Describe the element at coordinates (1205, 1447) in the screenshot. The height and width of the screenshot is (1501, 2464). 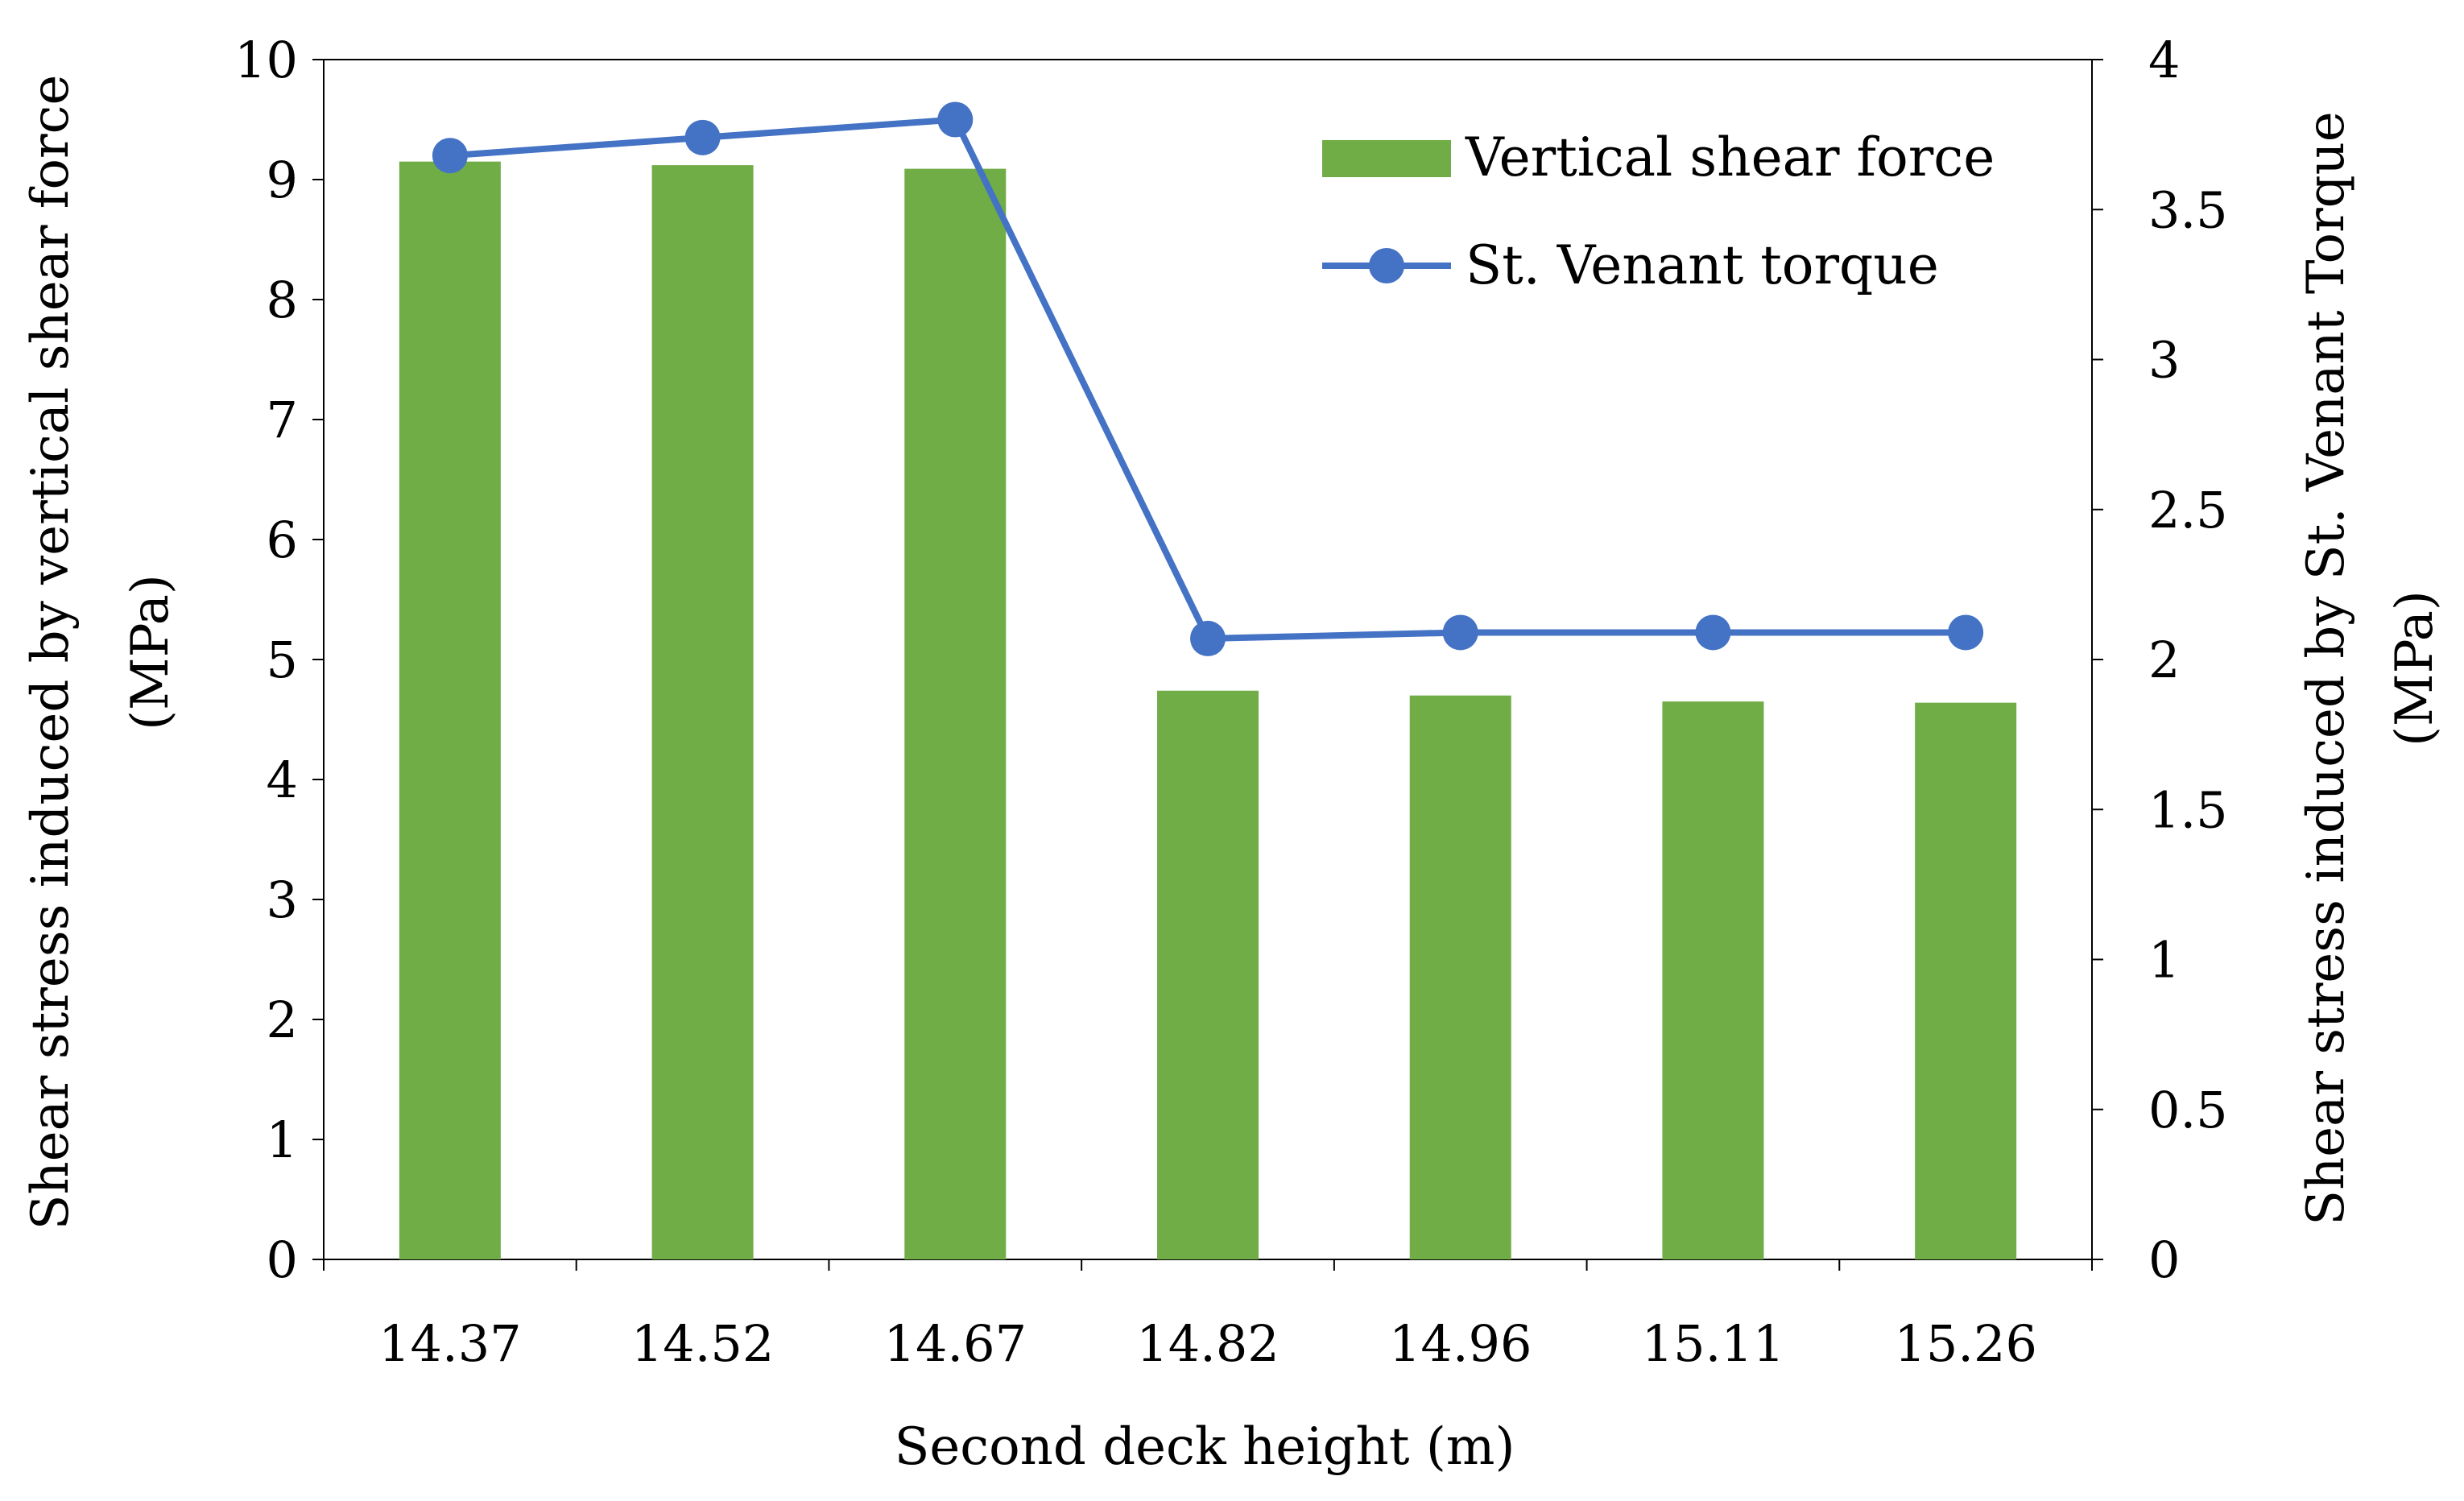
I see `x-axis-title: Second deck height (m)` at that location.